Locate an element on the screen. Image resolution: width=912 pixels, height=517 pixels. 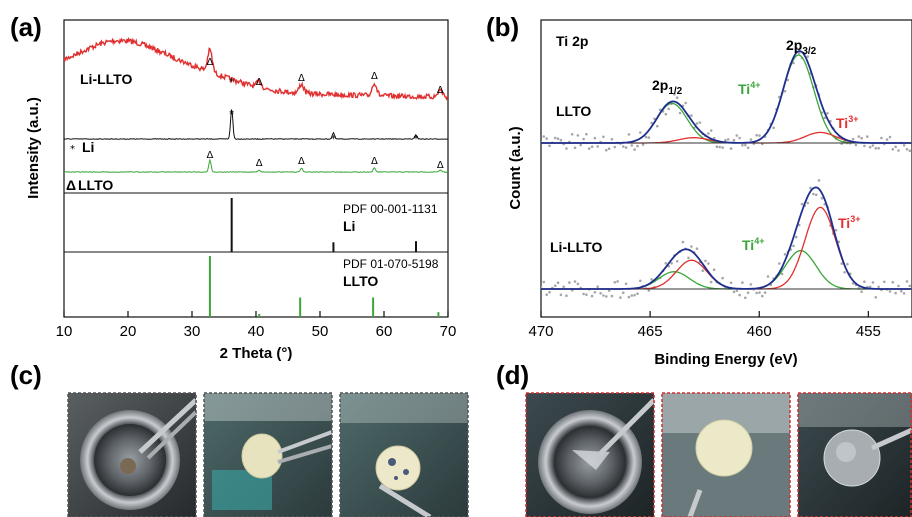
xrd-tick-label-10: 10 is located at coordinates (64, 331).